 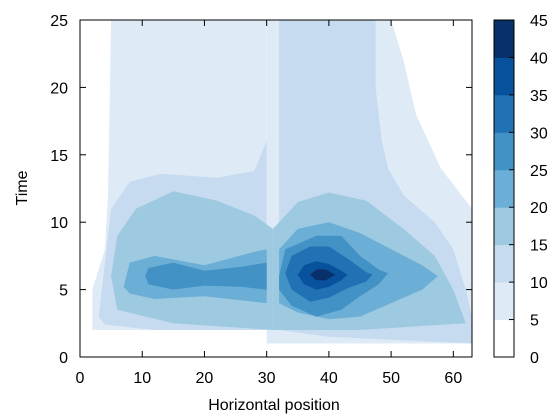 I want to click on contour-region-25-left-inner, so click(x=206, y=276).